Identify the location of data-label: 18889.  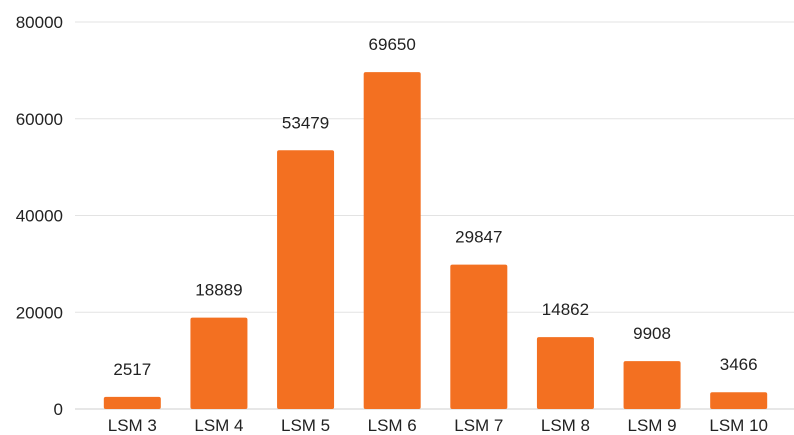
(218, 290).